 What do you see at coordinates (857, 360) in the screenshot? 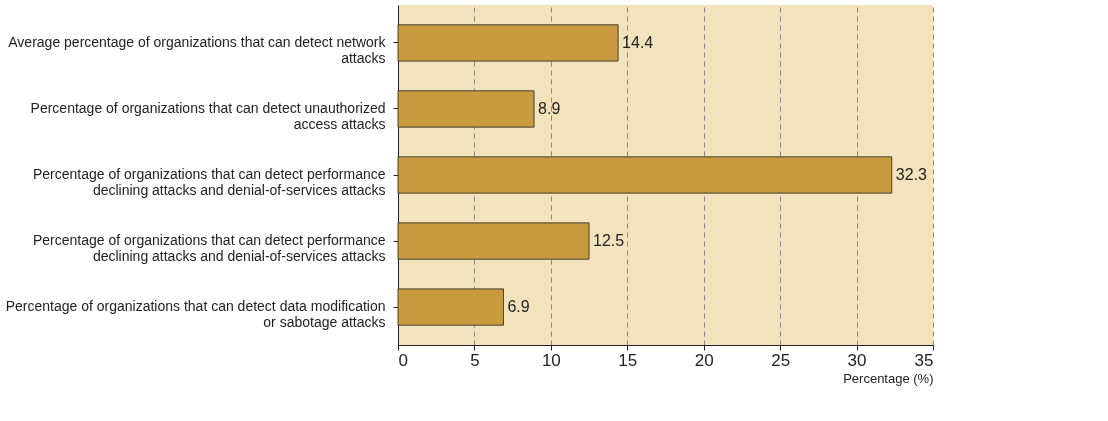
I see `x-tick-label: 30` at bounding box center [857, 360].